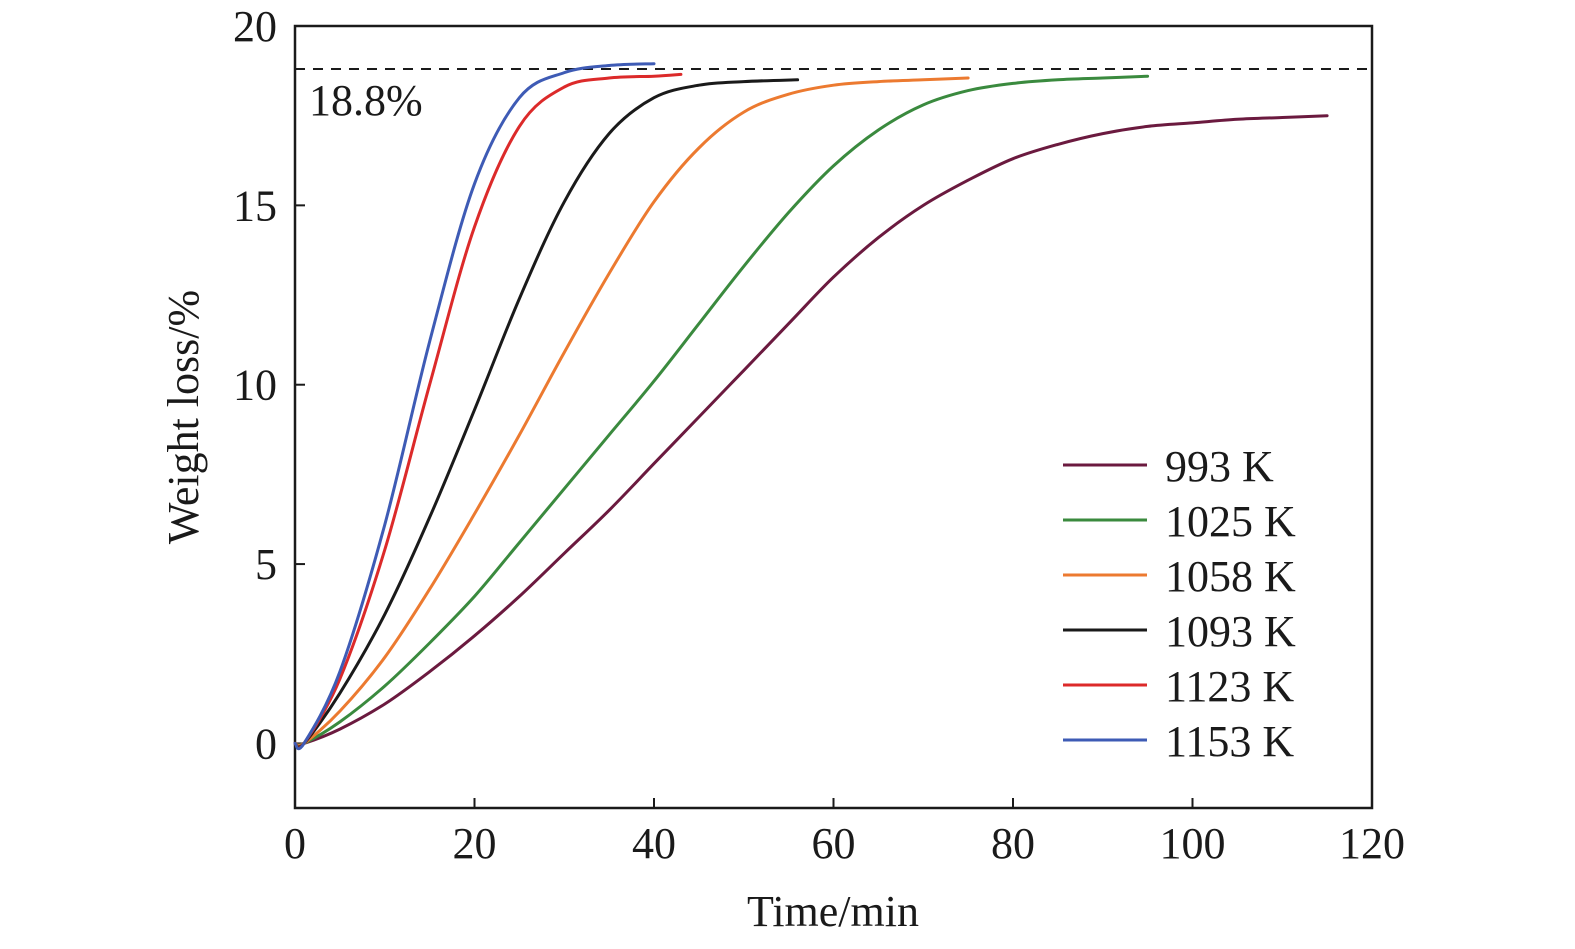 The height and width of the screenshot is (949, 1575). Describe the element at coordinates (366, 100) in the screenshot. I see `reference-line-label: 18.8%` at that location.